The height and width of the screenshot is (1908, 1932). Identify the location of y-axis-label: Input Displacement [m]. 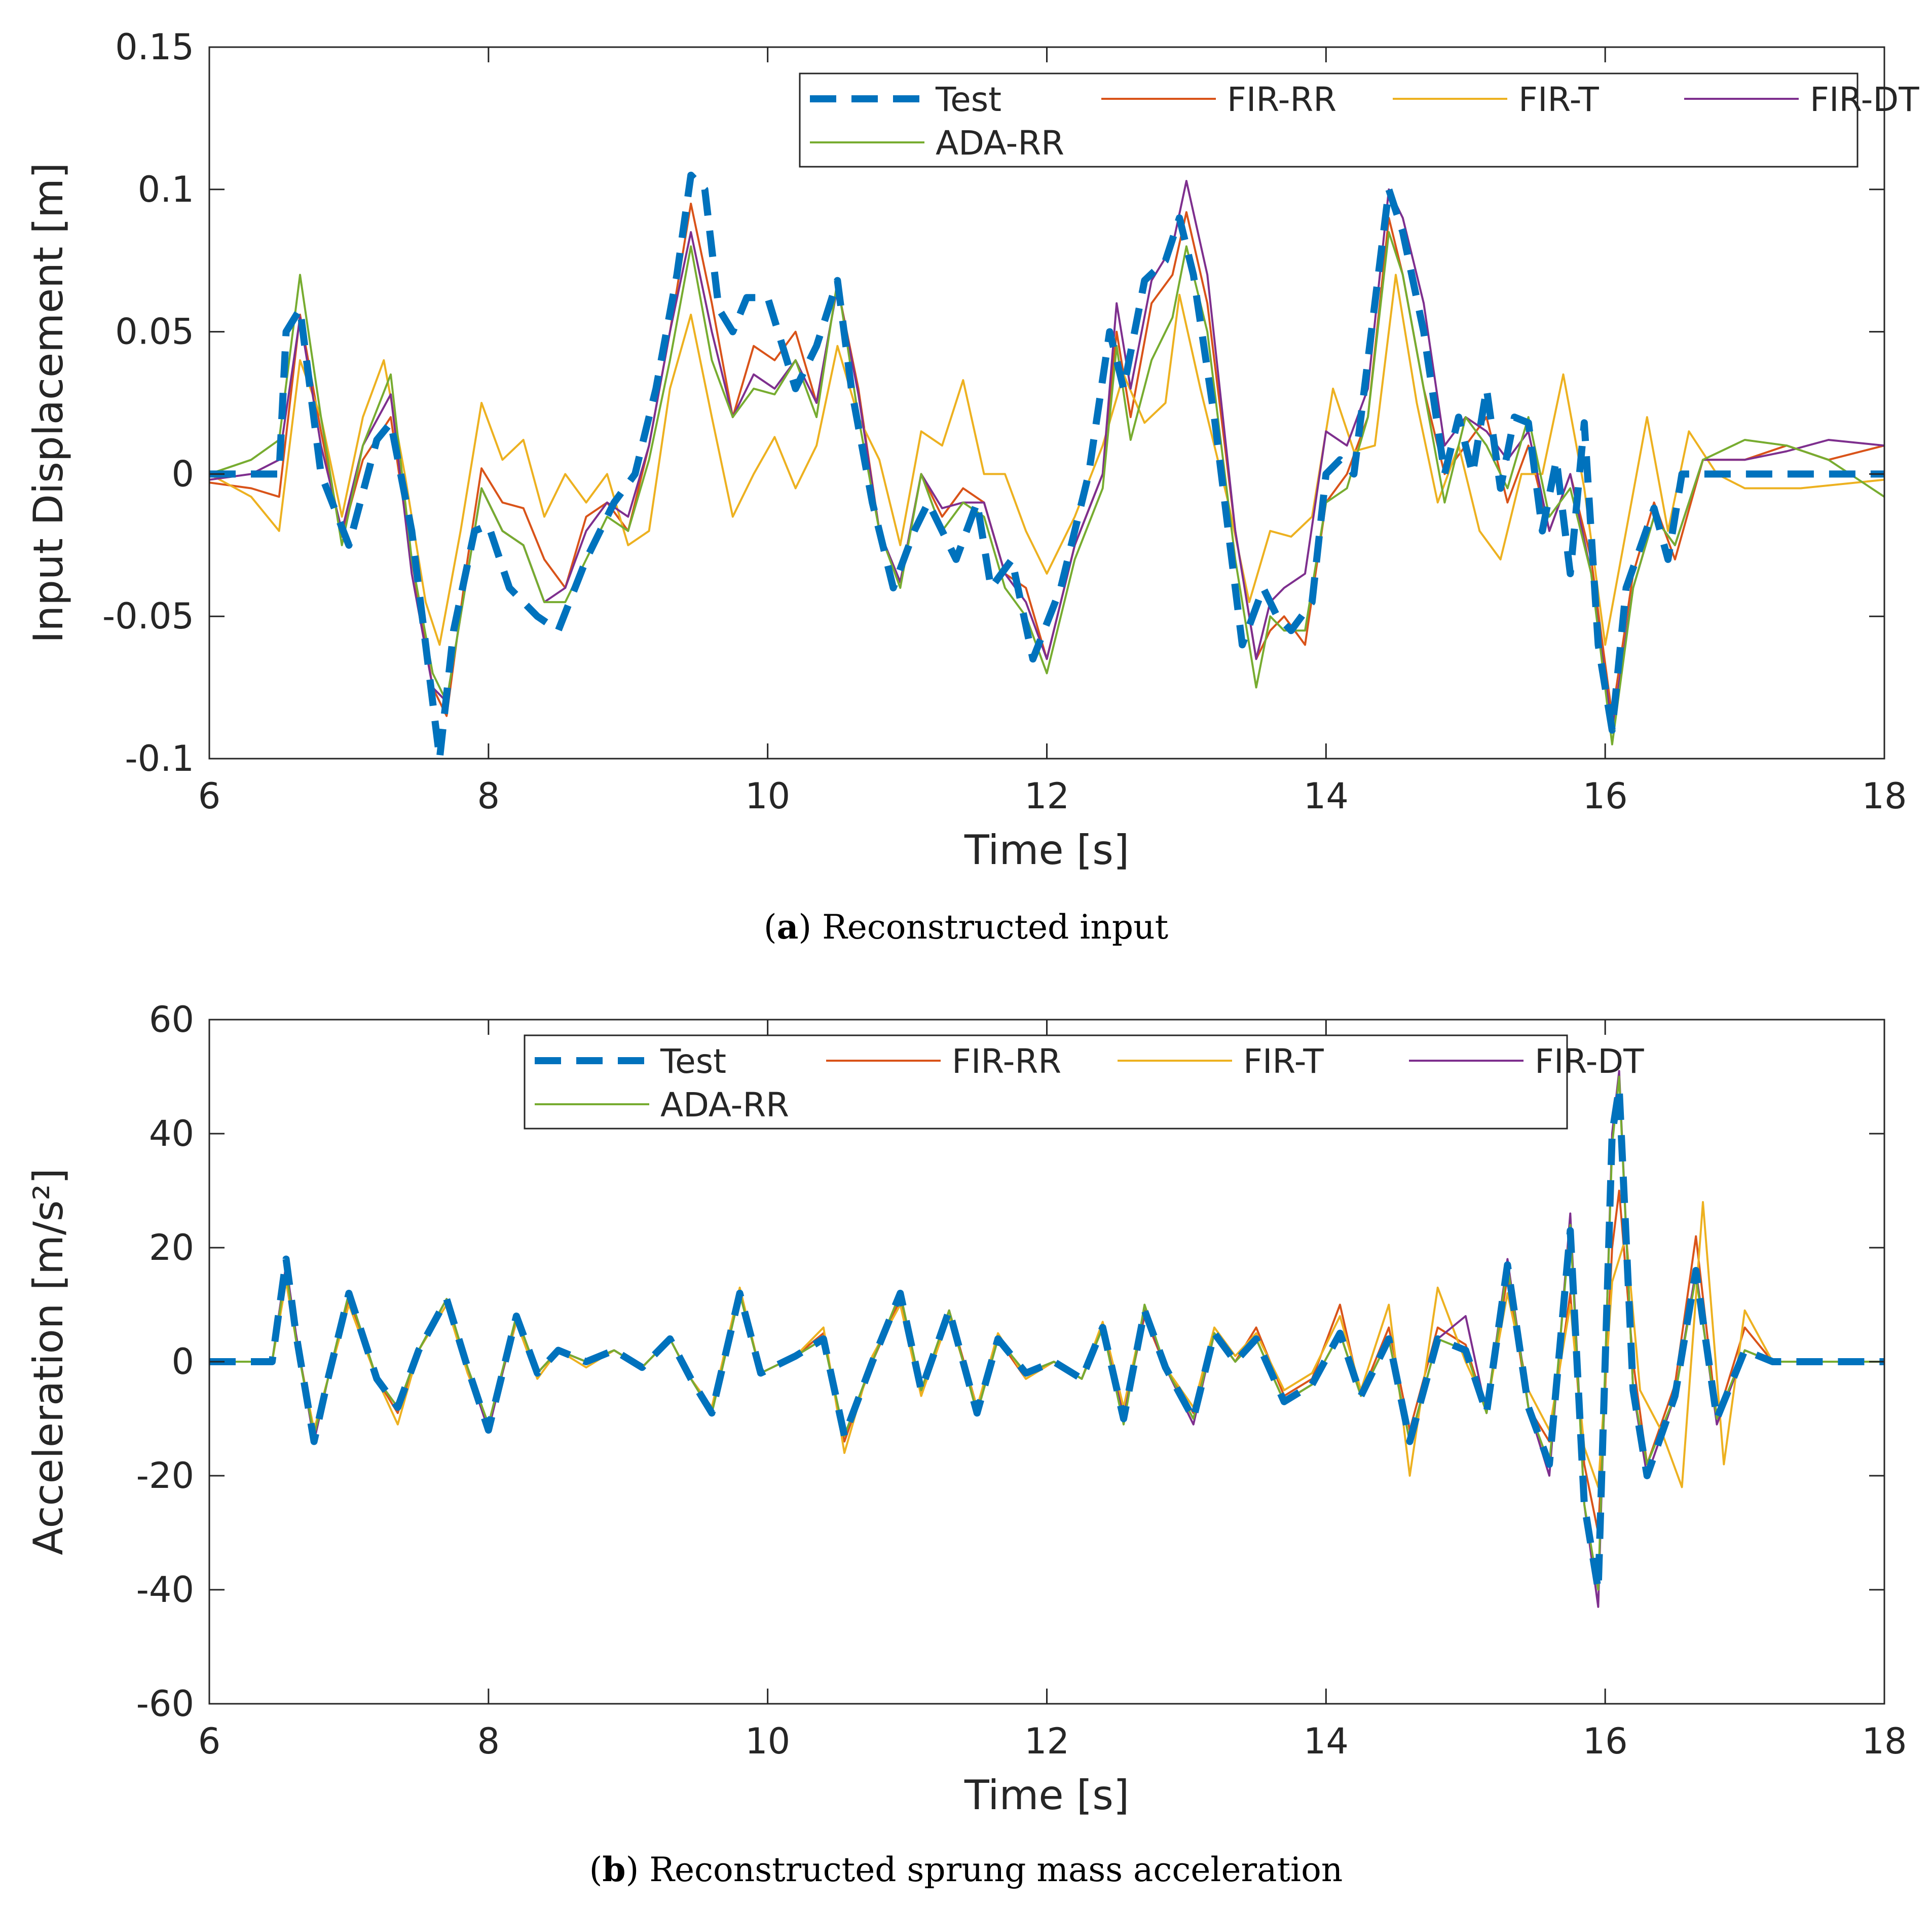
(48, 403).